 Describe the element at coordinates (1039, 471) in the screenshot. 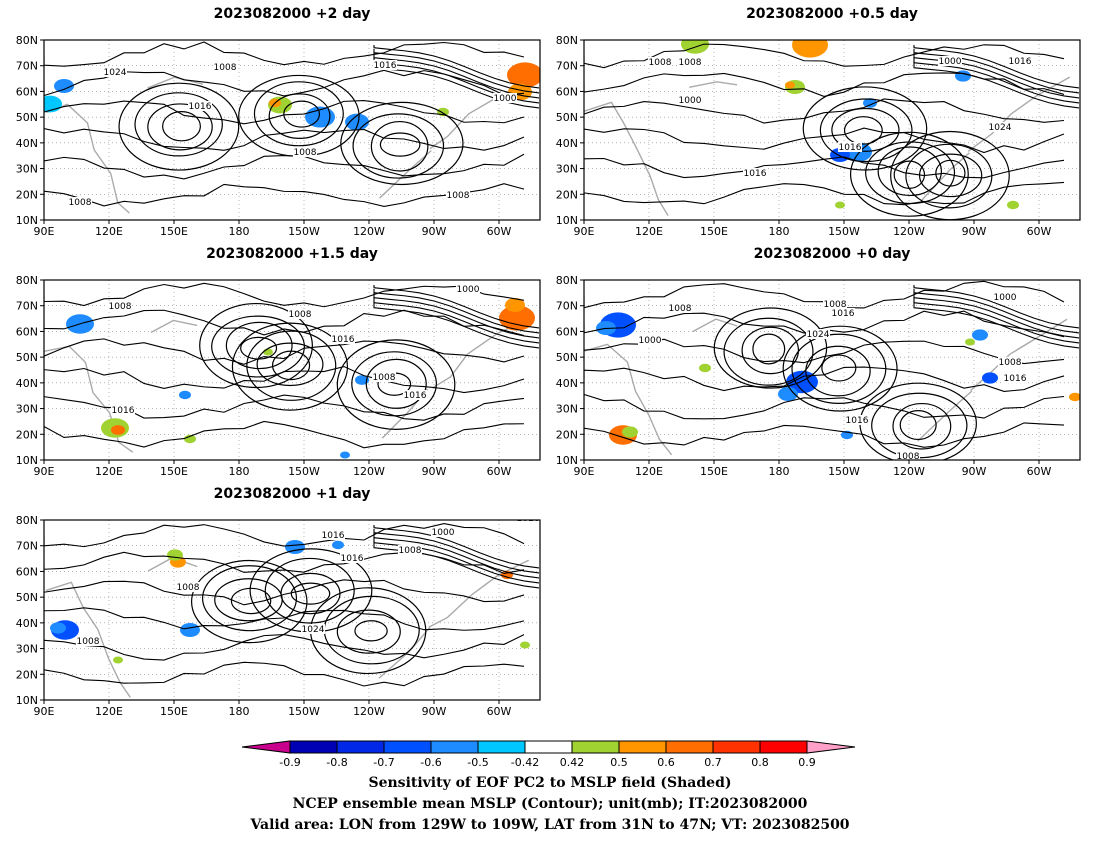

I see `lon-label: 60W` at that location.